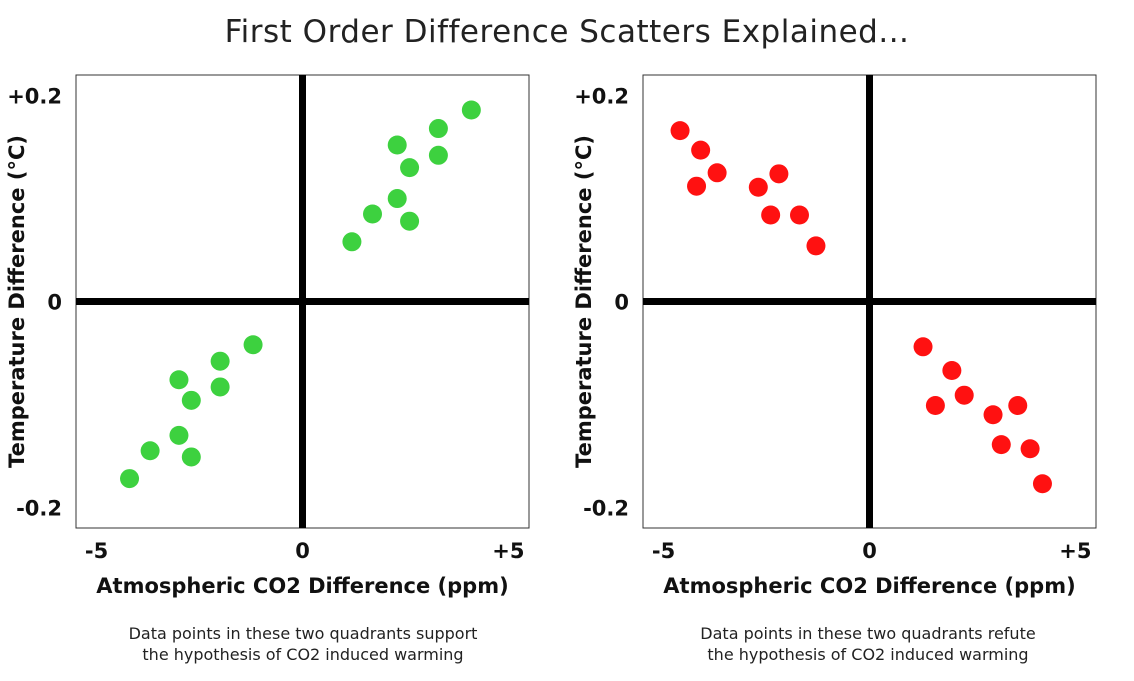 The image size is (1134, 681). What do you see at coordinates (302, 551) in the screenshot?
I see `left-x-tick-label: 0` at bounding box center [302, 551].